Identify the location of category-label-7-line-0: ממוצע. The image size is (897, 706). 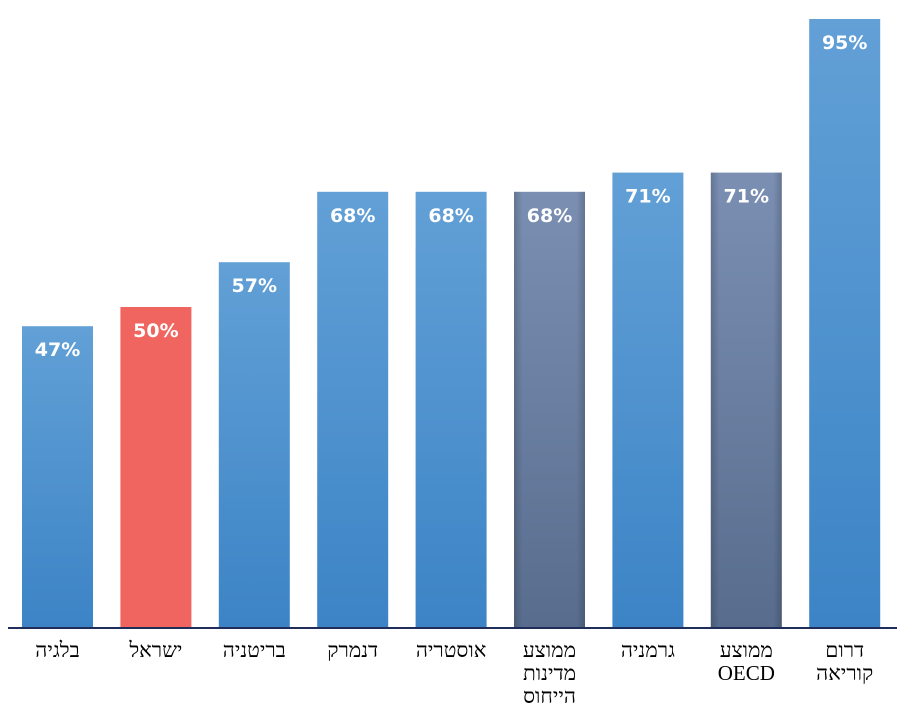
(746, 650).